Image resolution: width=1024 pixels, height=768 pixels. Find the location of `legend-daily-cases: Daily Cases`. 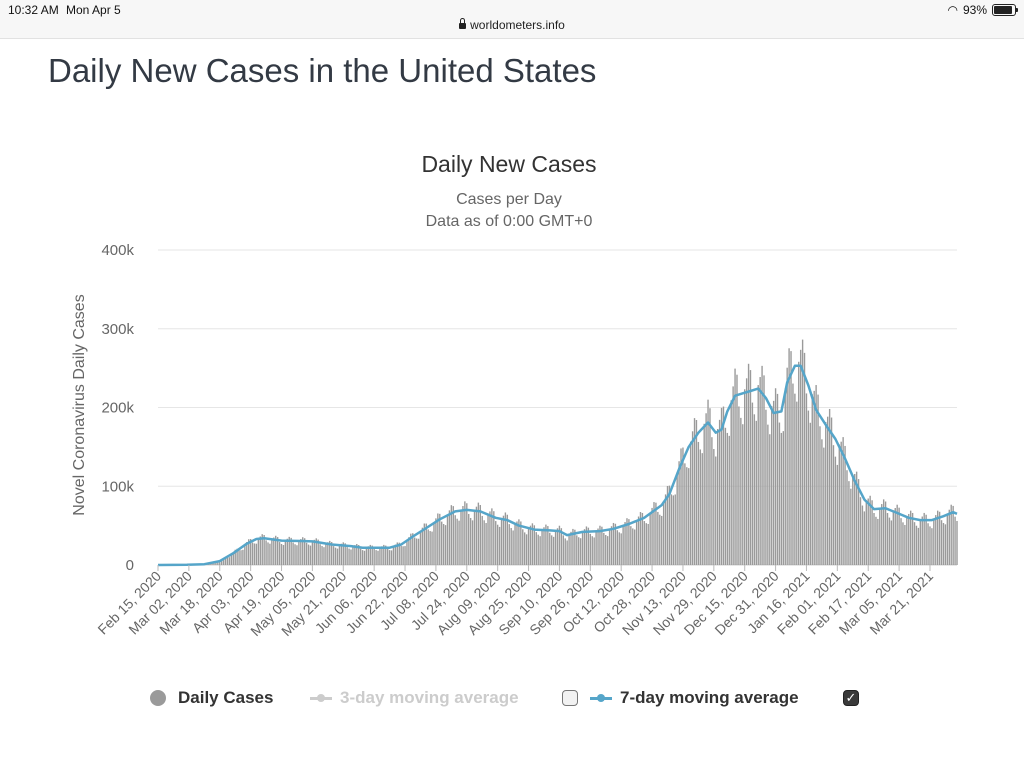

legend-daily-cases: Daily Cases is located at coordinates (211, 698).